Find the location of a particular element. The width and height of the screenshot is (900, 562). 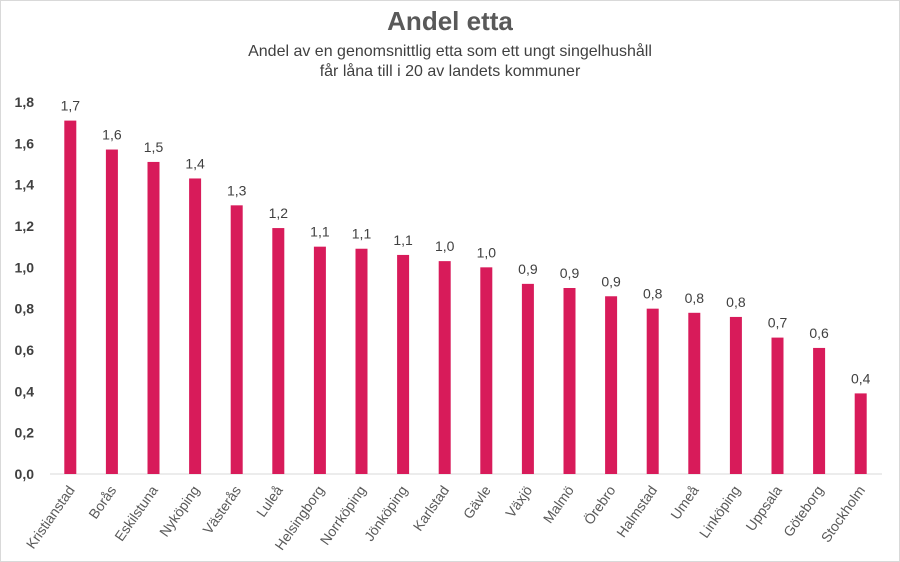

data-label: 1,6 is located at coordinates (112, 135).